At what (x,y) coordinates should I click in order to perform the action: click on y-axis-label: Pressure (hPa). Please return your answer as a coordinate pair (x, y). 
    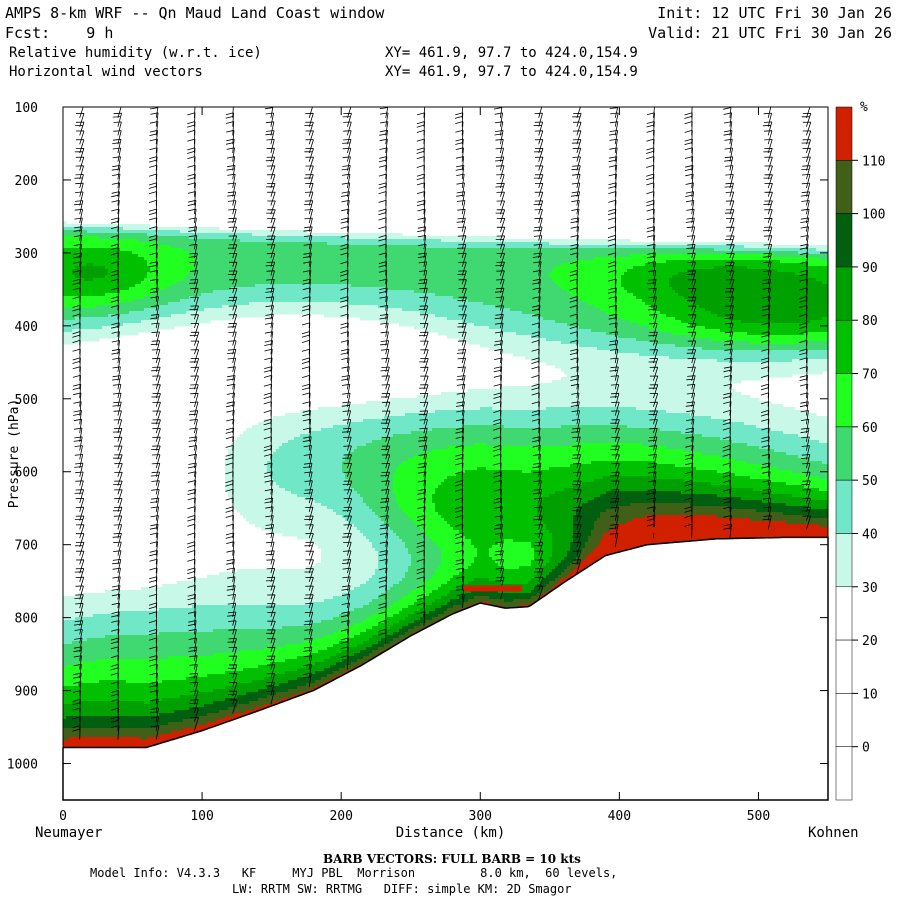
    Looking at the image, I should click on (14, 454).